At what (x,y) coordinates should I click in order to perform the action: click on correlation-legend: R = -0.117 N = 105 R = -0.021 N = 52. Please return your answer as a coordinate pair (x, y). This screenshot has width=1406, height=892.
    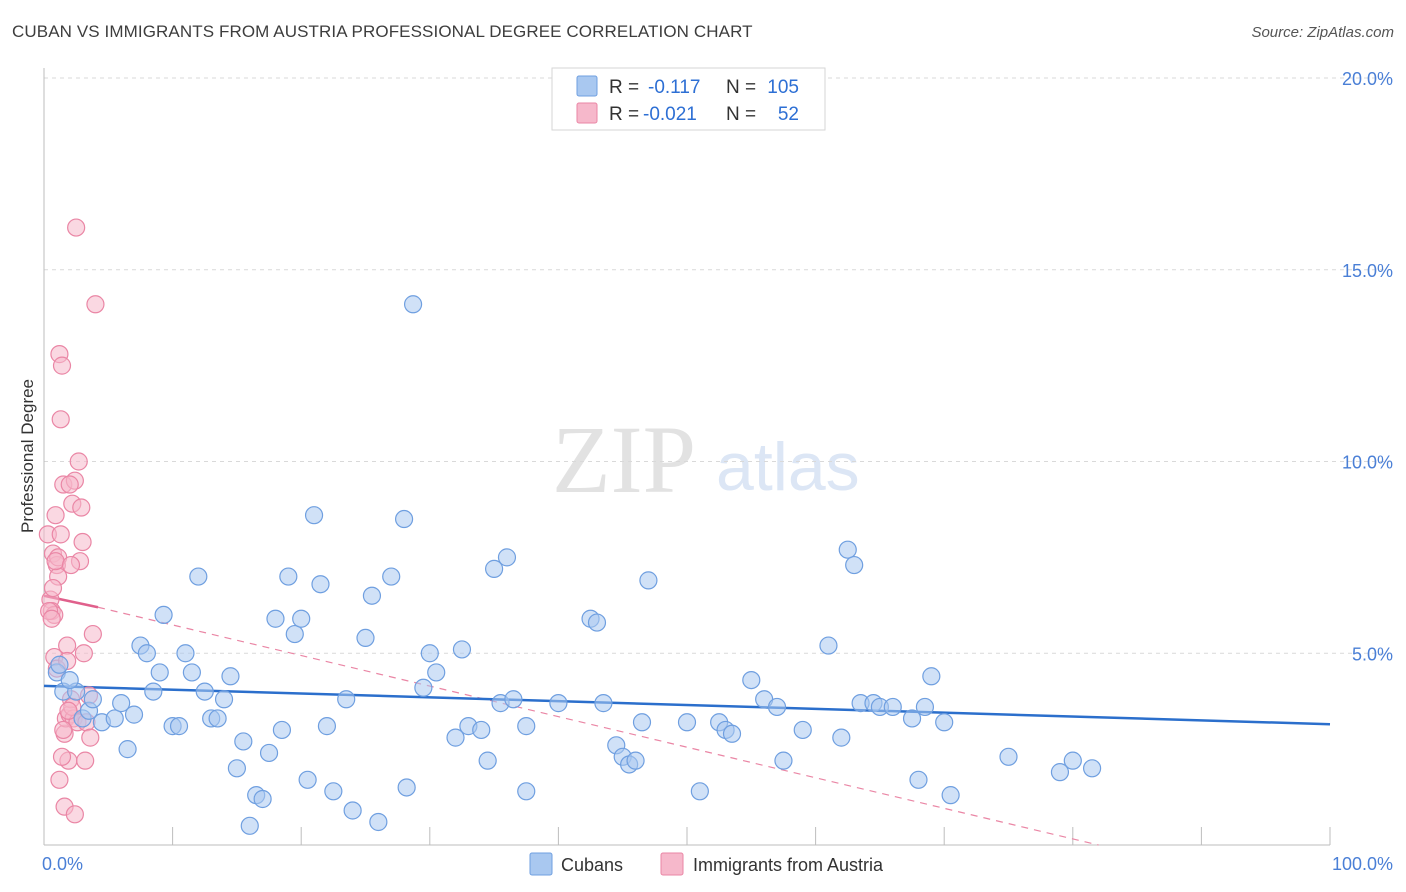
    Looking at the image, I should click on (688, 99).